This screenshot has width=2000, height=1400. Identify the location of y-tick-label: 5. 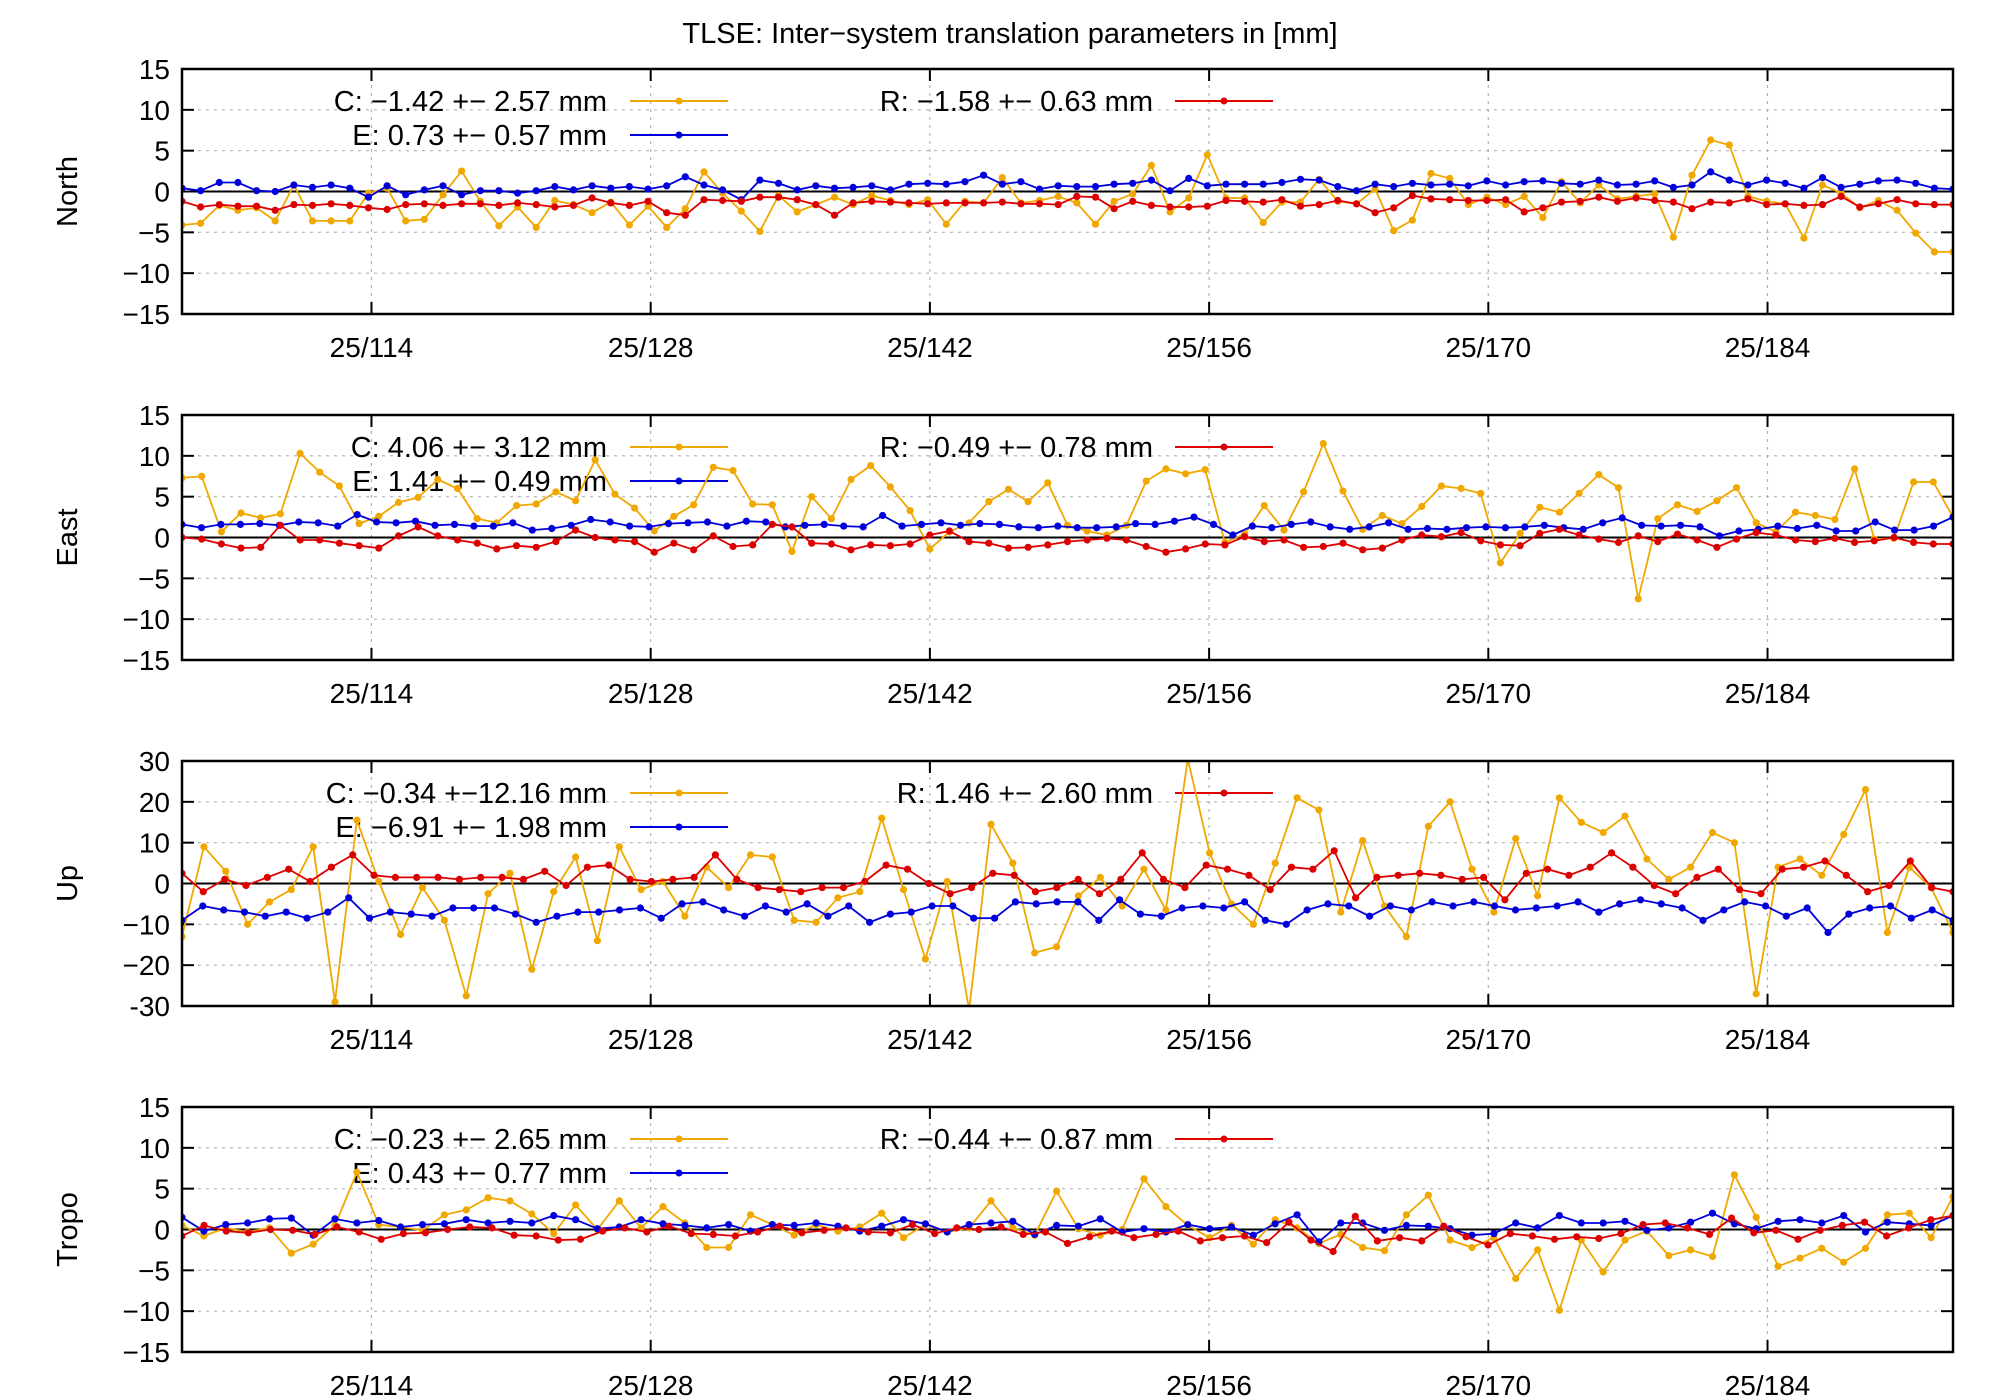
(162, 1189).